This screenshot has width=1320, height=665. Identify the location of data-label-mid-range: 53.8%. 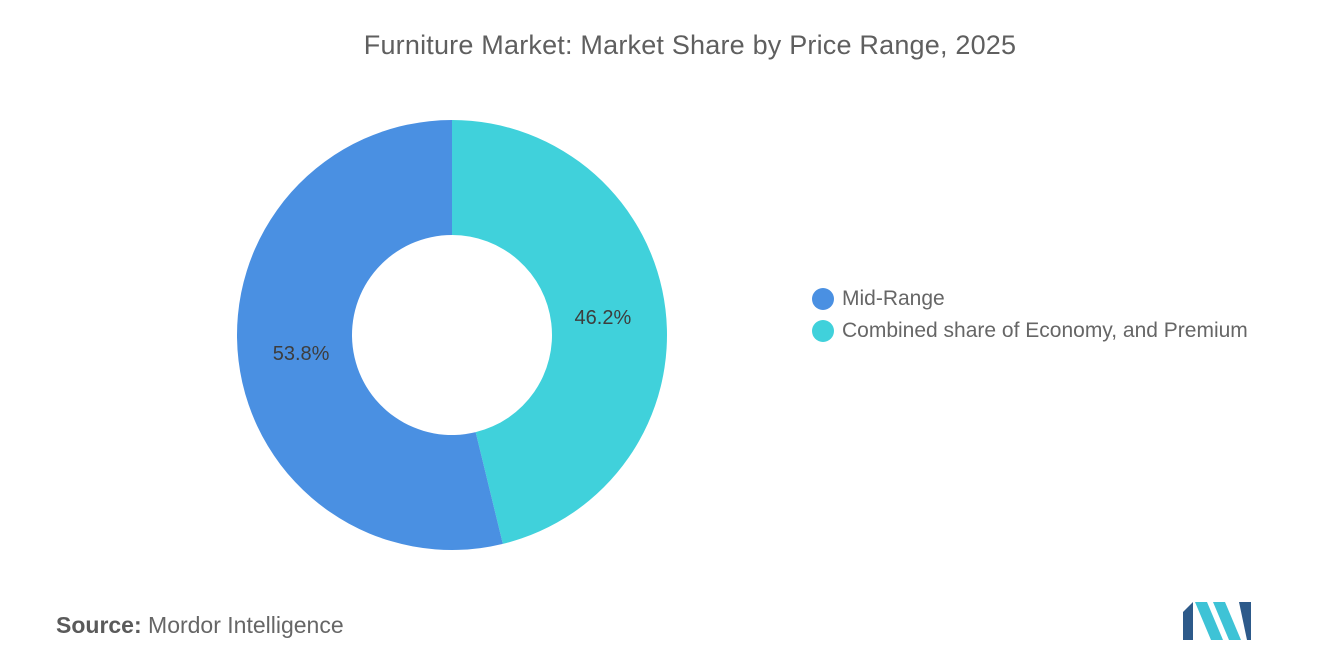
(301, 354).